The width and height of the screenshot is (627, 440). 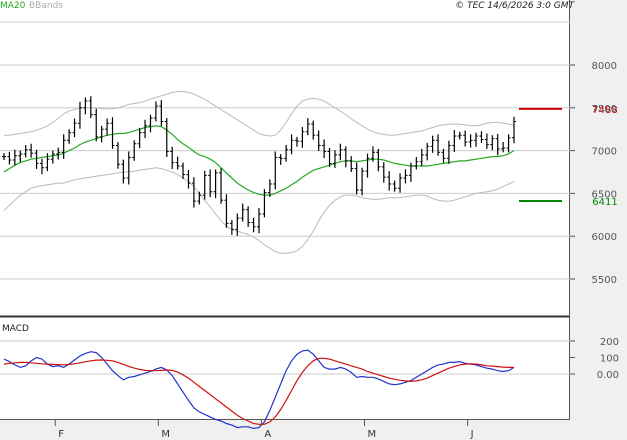 I want to click on price-tick-label: 5500, so click(x=604, y=280).